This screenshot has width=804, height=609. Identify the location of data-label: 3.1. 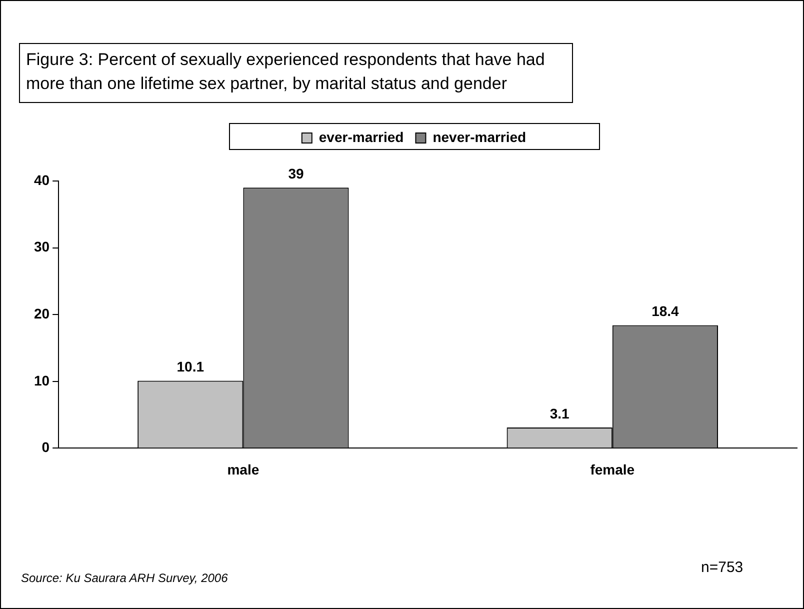
(560, 413).